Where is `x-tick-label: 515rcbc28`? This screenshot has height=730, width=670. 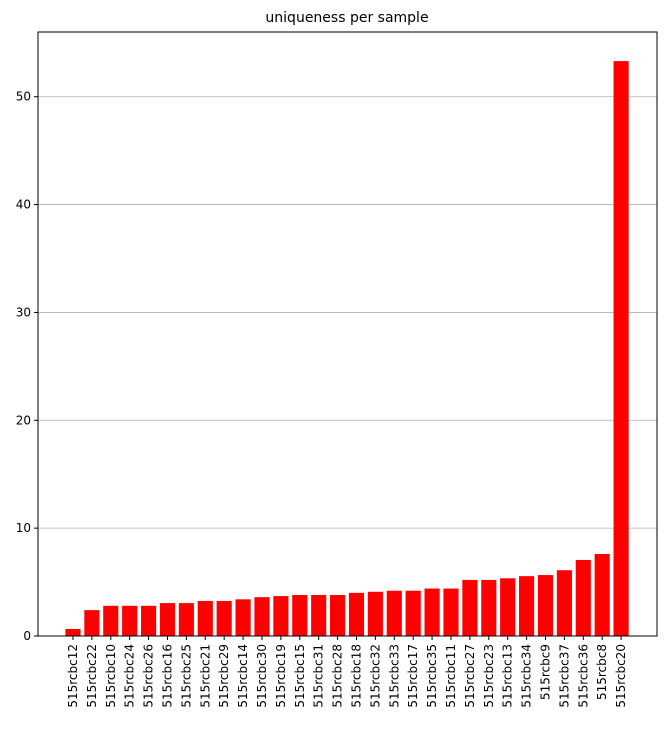 x-tick-label: 515rcbc28 is located at coordinates (338, 676).